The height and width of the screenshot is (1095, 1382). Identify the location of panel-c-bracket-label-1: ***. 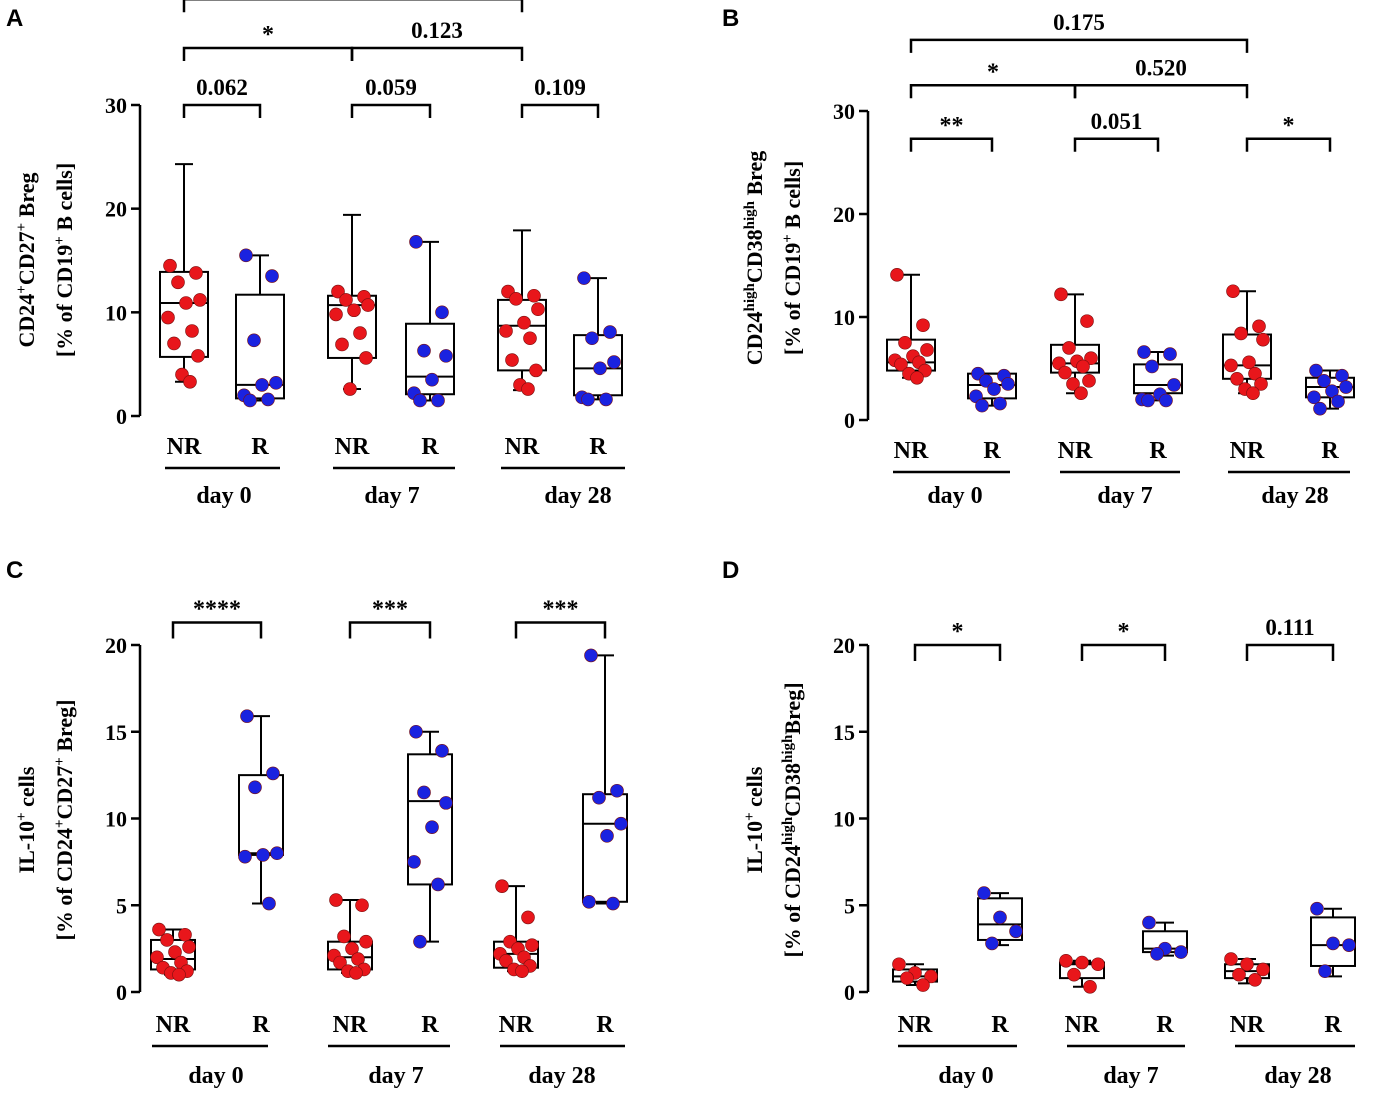
(390, 609).